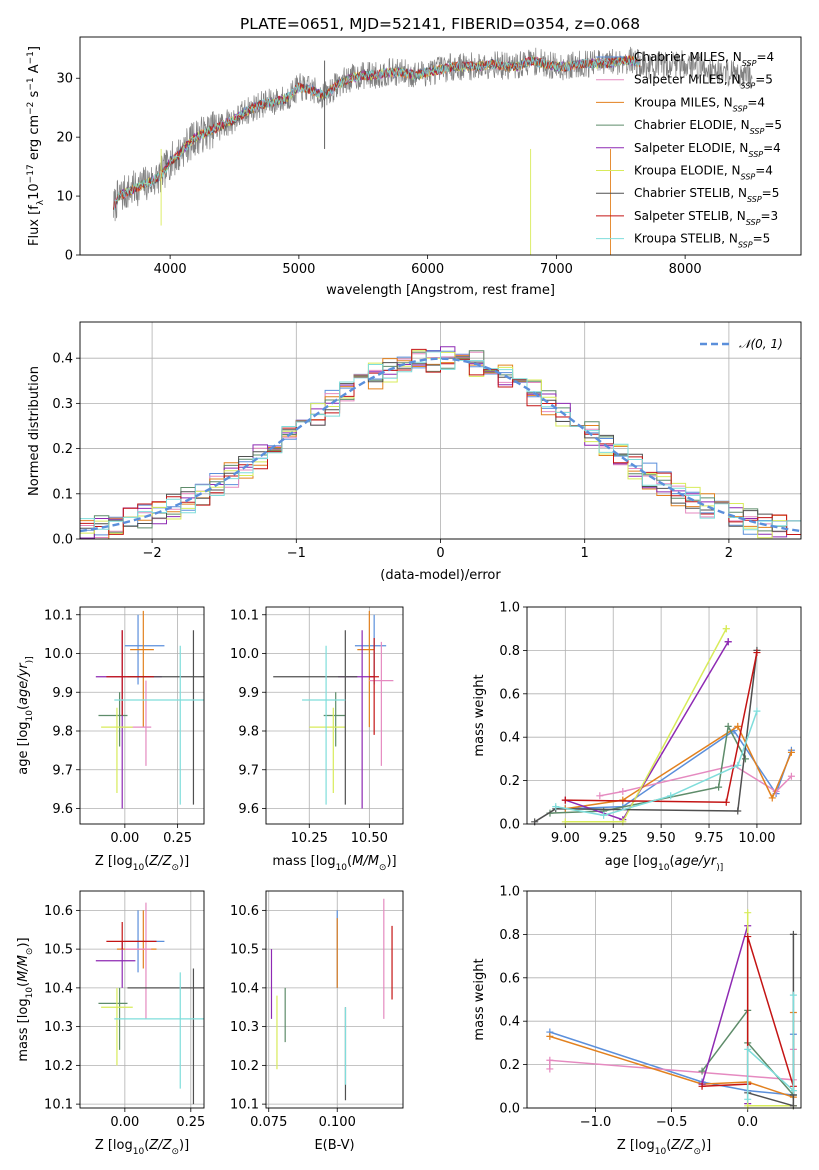  Describe the element at coordinates (747, 1122) in the screenshot. I see `x-tick-label: 0.0` at that location.